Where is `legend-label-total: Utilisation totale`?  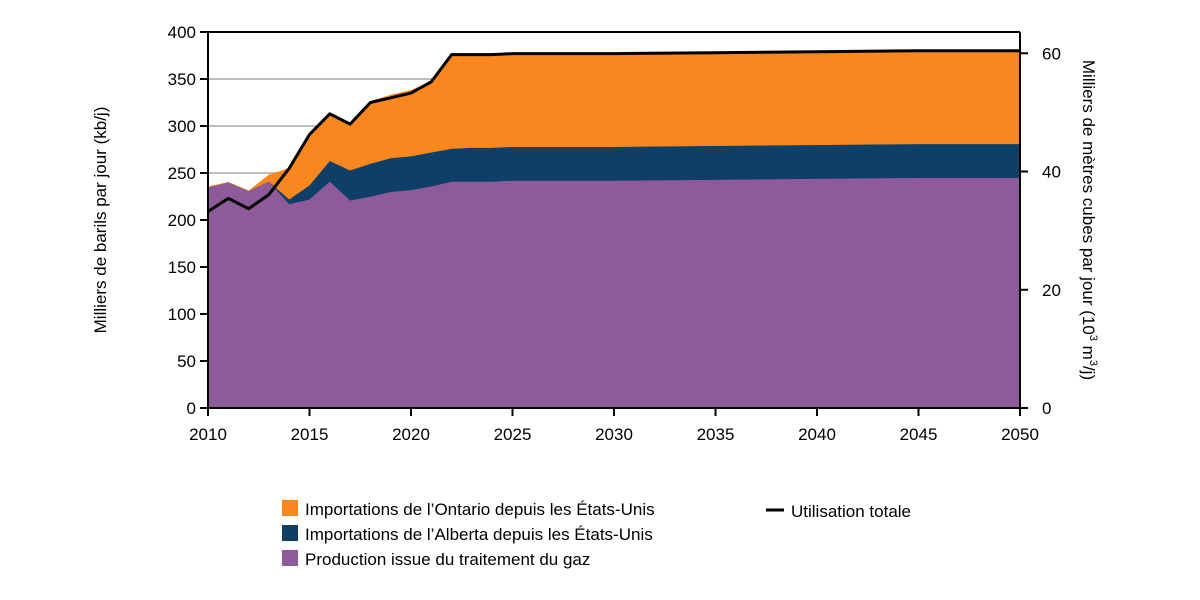 legend-label-total: Utilisation totale is located at coordinates (851, 511).